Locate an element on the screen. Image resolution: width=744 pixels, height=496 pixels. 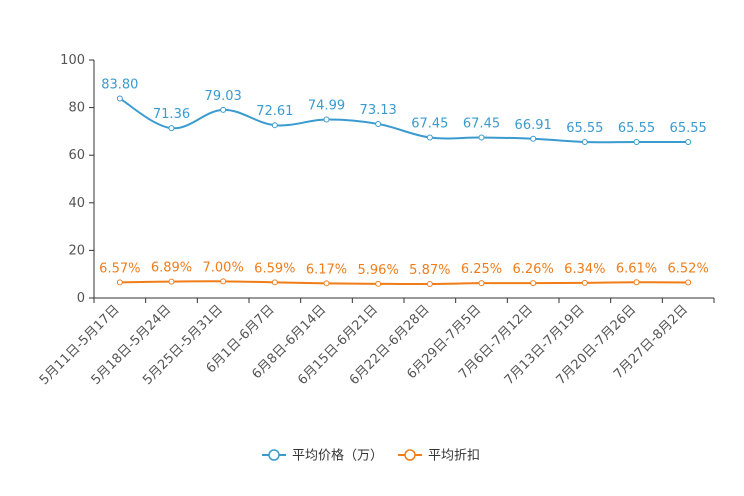
data-label: 6.61% is located at coordinates (636, 268).